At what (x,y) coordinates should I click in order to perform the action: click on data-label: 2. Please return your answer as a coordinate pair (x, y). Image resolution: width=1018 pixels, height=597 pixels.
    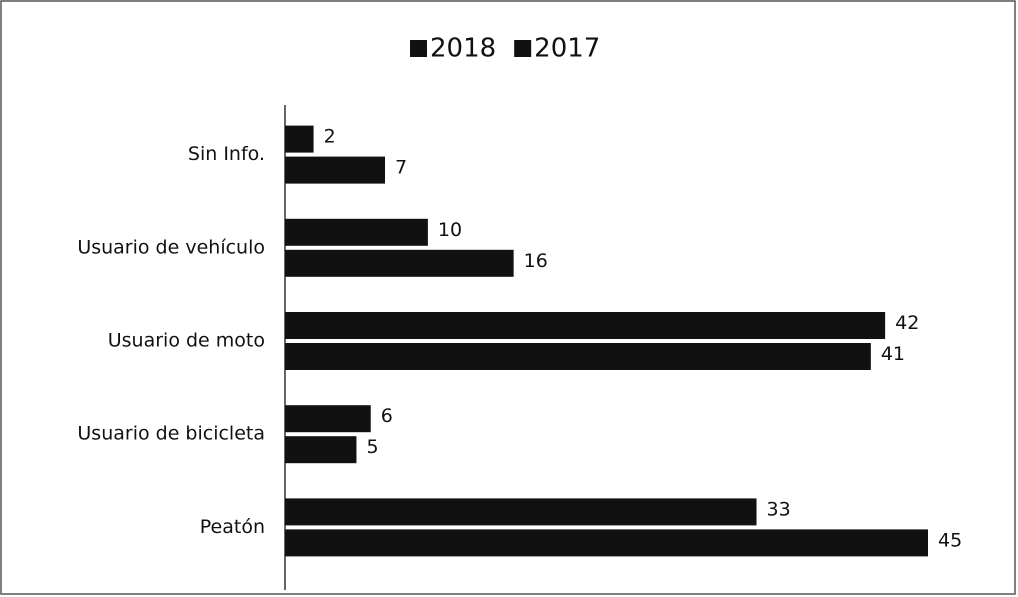
    Looking at the image, I should click on (330, 137).